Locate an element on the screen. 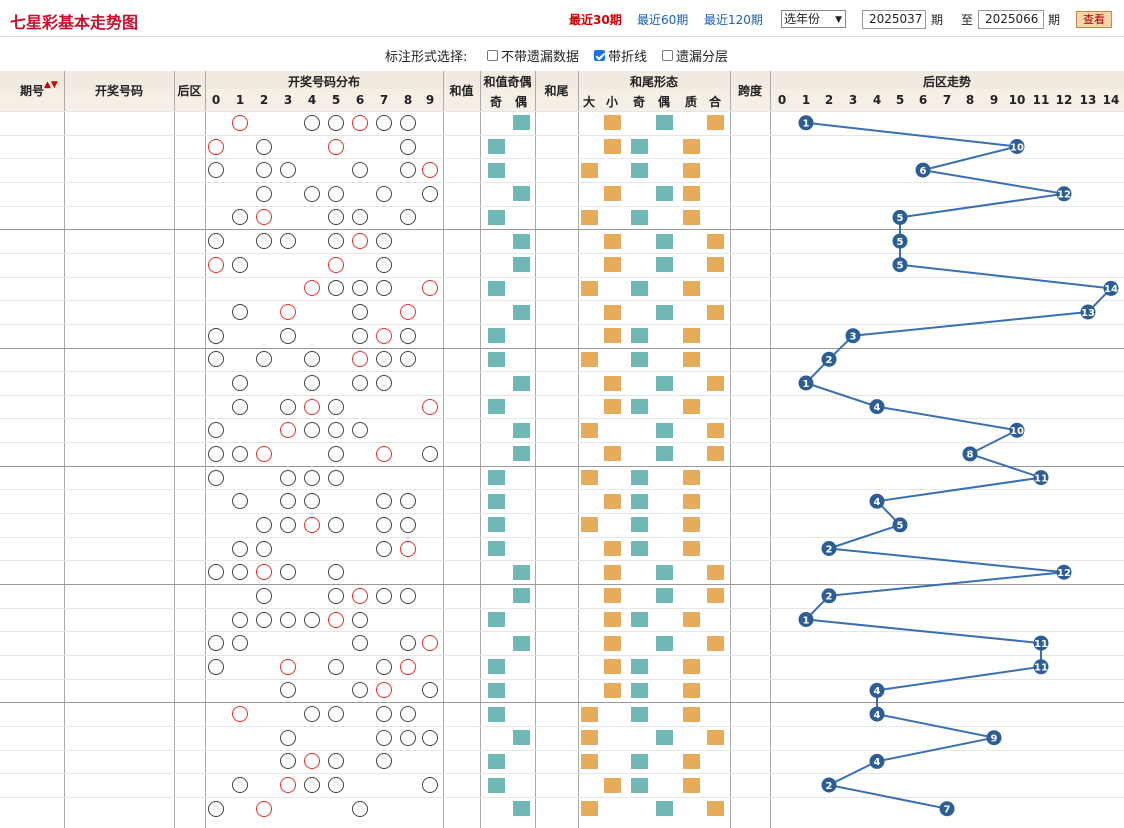 The height and width of the screenshot is (828, 1124). header-trend-1: 1 is located at coordinates (806, 100).